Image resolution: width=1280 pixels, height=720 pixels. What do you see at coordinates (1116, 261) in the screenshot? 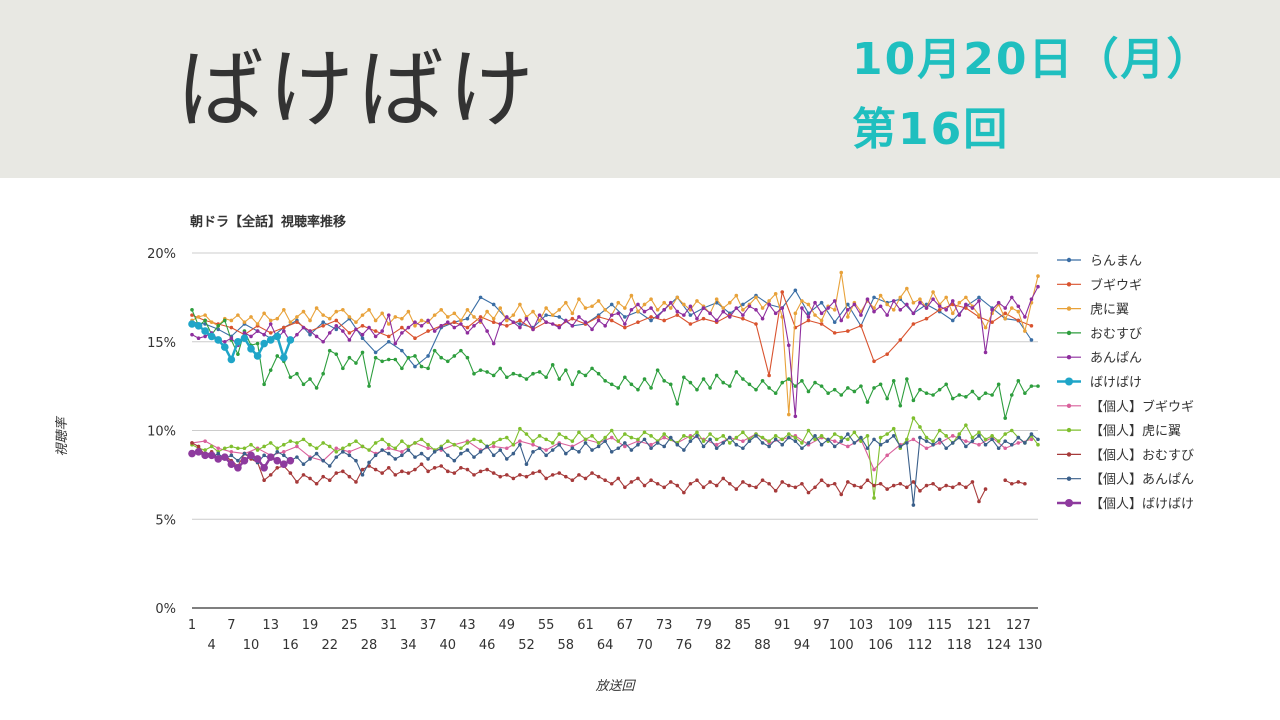
I see `legend-label: らんまん` at bounding box center [1116, 261].